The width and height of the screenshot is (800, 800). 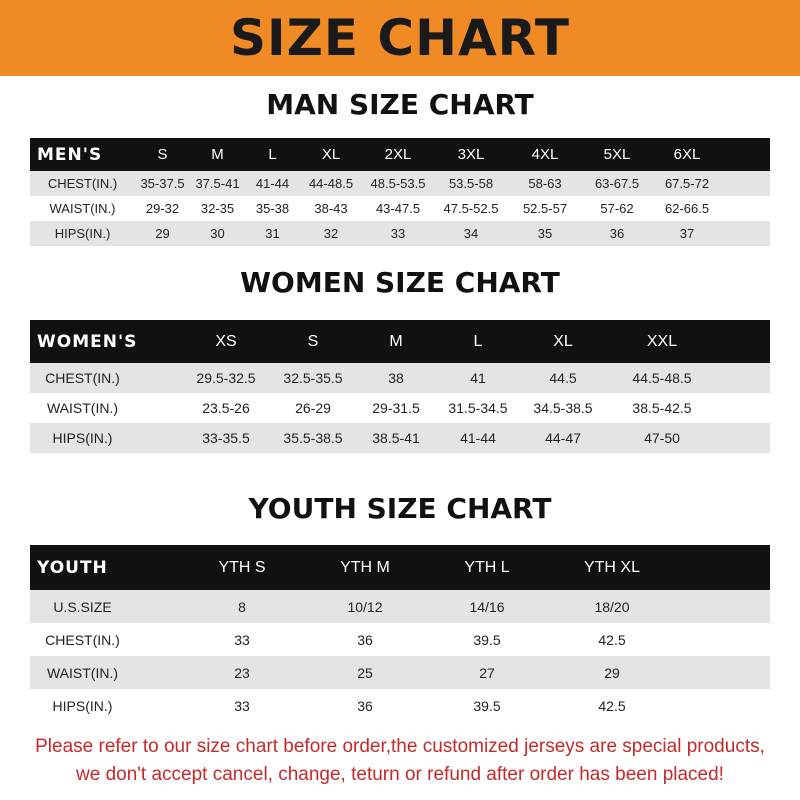 What do you see at coordinates (226, 408) in the screenshot?
I see `table-cell: 23.5-26` at bounding box center [226, 408].